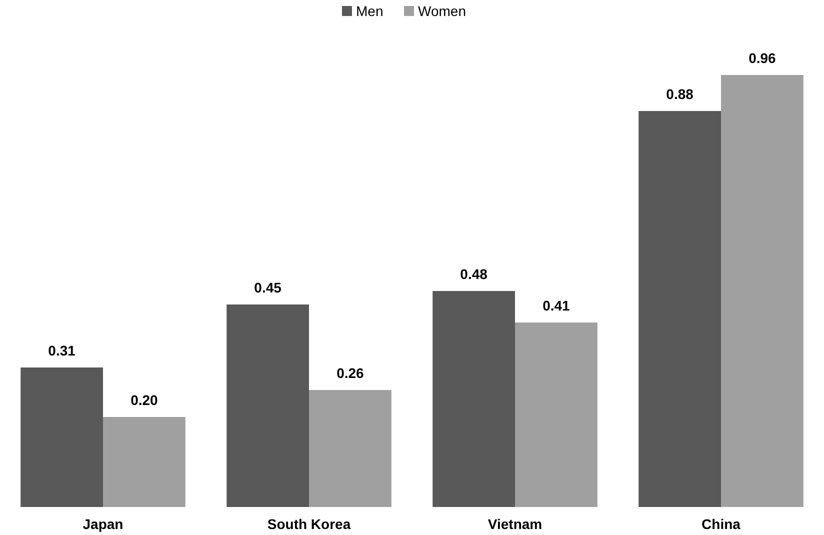 This screenshot has height=535, width=824. I want to click on data-label: 0.96, so click(762, 58).